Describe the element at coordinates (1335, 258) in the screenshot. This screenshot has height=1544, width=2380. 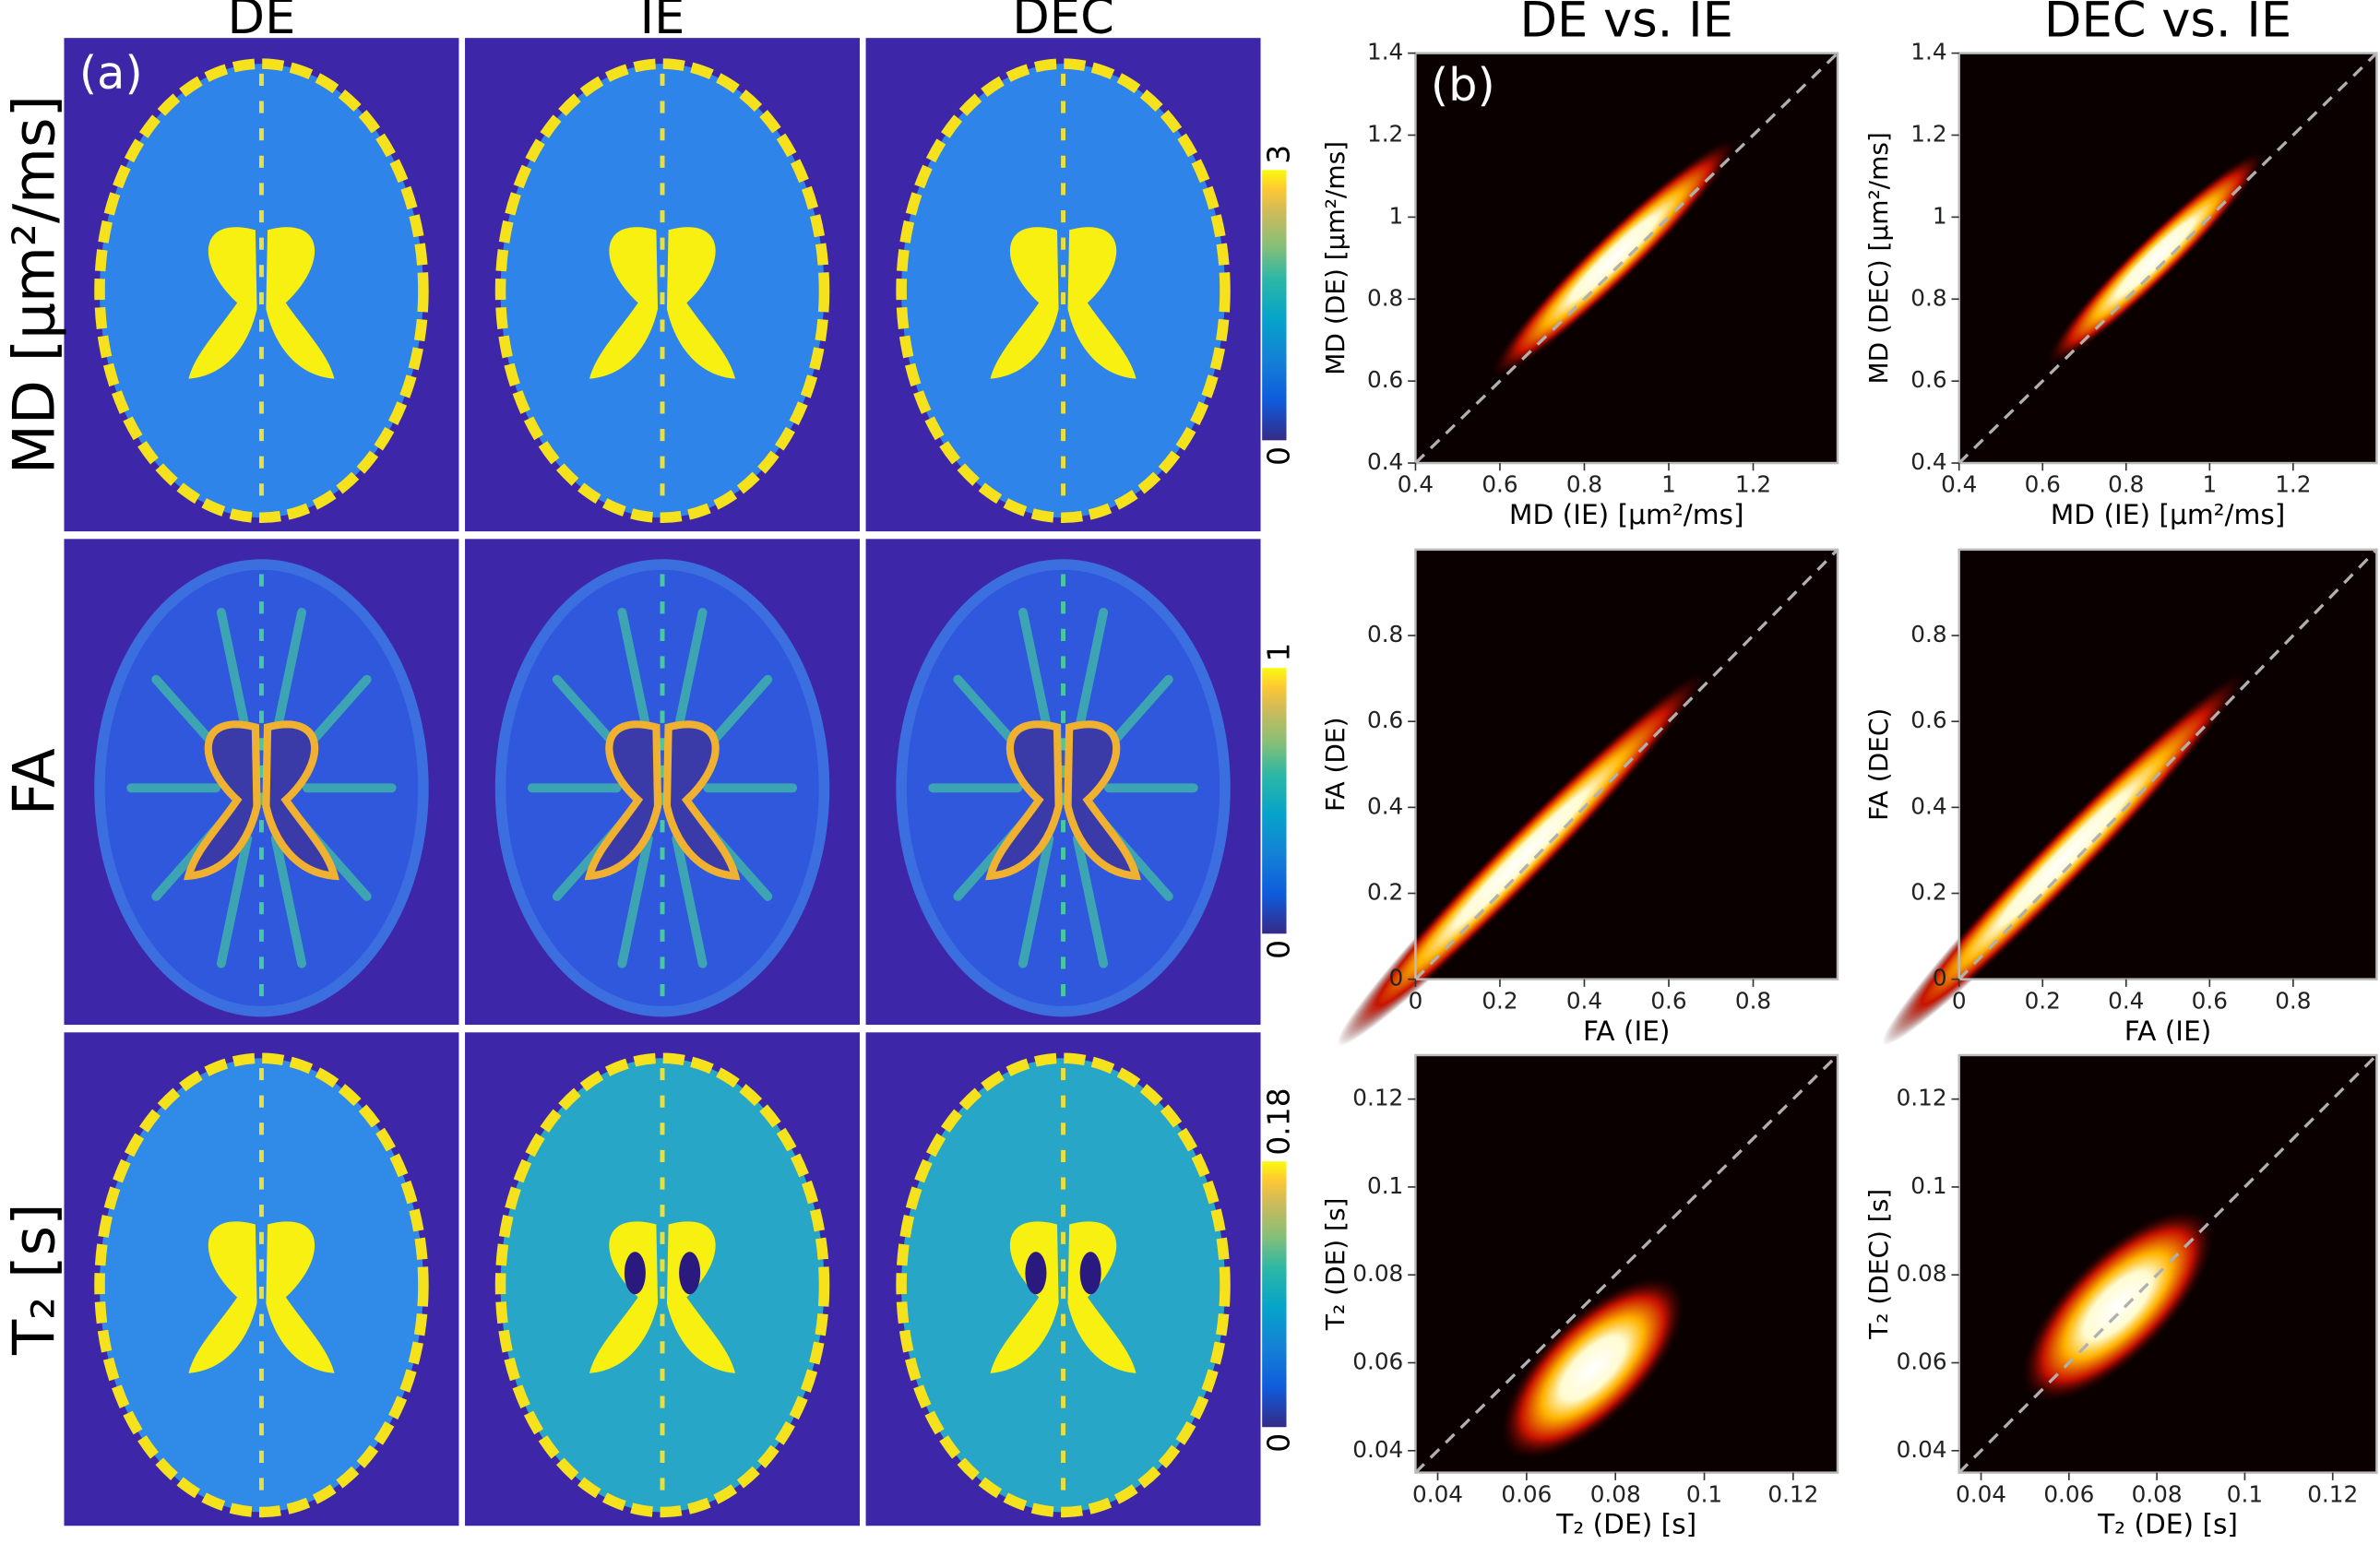
I see `y-axis-label: MD (DE) [μm²/ms]` at that location.